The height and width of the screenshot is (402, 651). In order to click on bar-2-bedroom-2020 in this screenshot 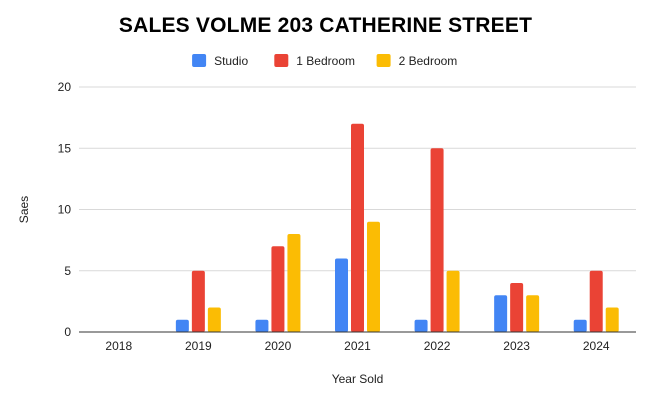, I will do `click(294, 283)`.